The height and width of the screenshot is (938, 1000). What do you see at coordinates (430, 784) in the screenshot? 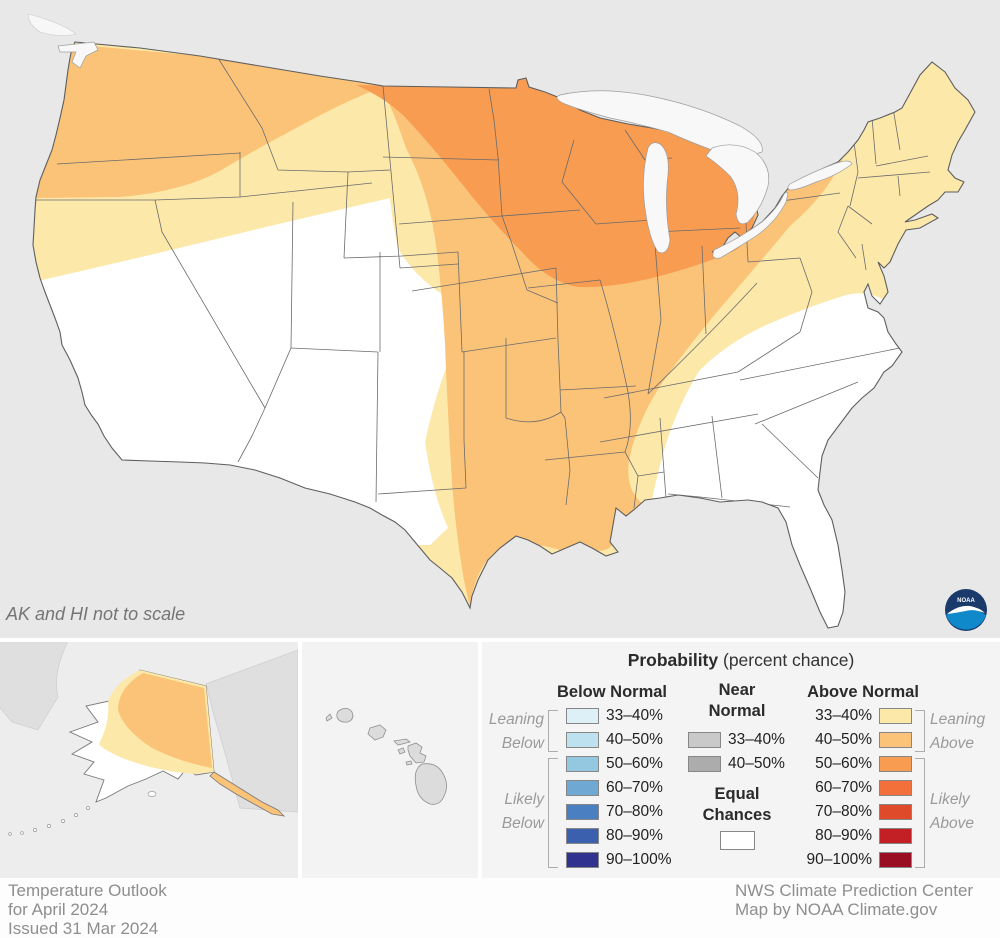
I see `island-hawaii` at bounding box center [430, 784].